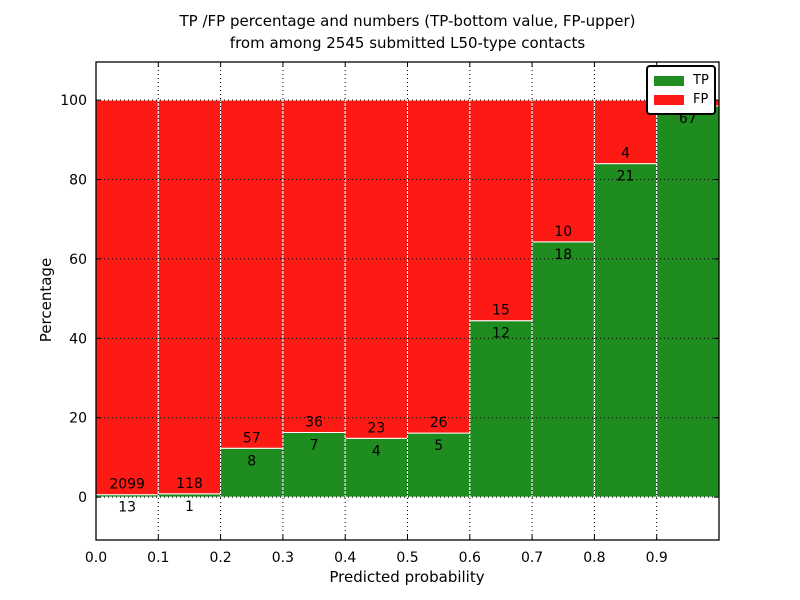  What do you see at coordinates (314, 445) in the screenshot?
I see `tp-count-label: 7` at bounding box center [314, 445].